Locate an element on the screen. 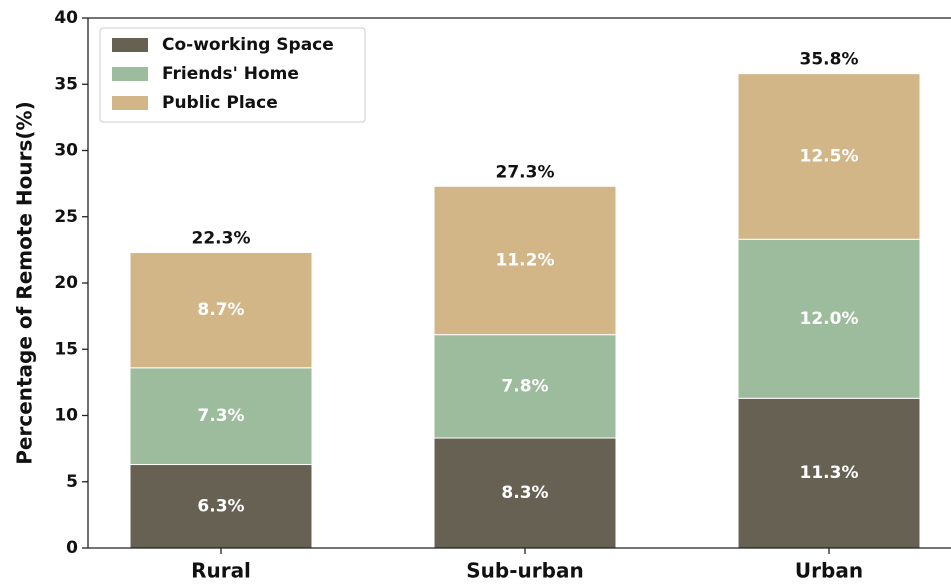 The width and height of the screenshot is (951, 586). segment-label: 7.8% is located at coordinates (524, 386).